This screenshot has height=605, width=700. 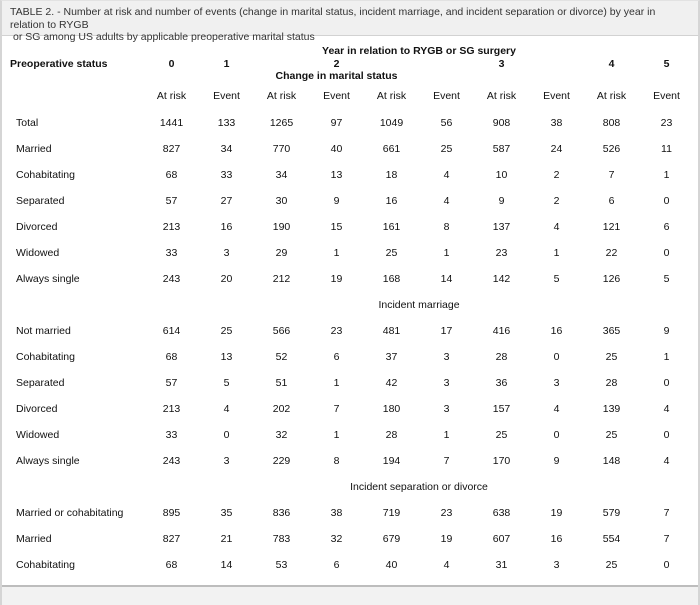 I want to click on row-label: Married, so click(x=34, y=149).